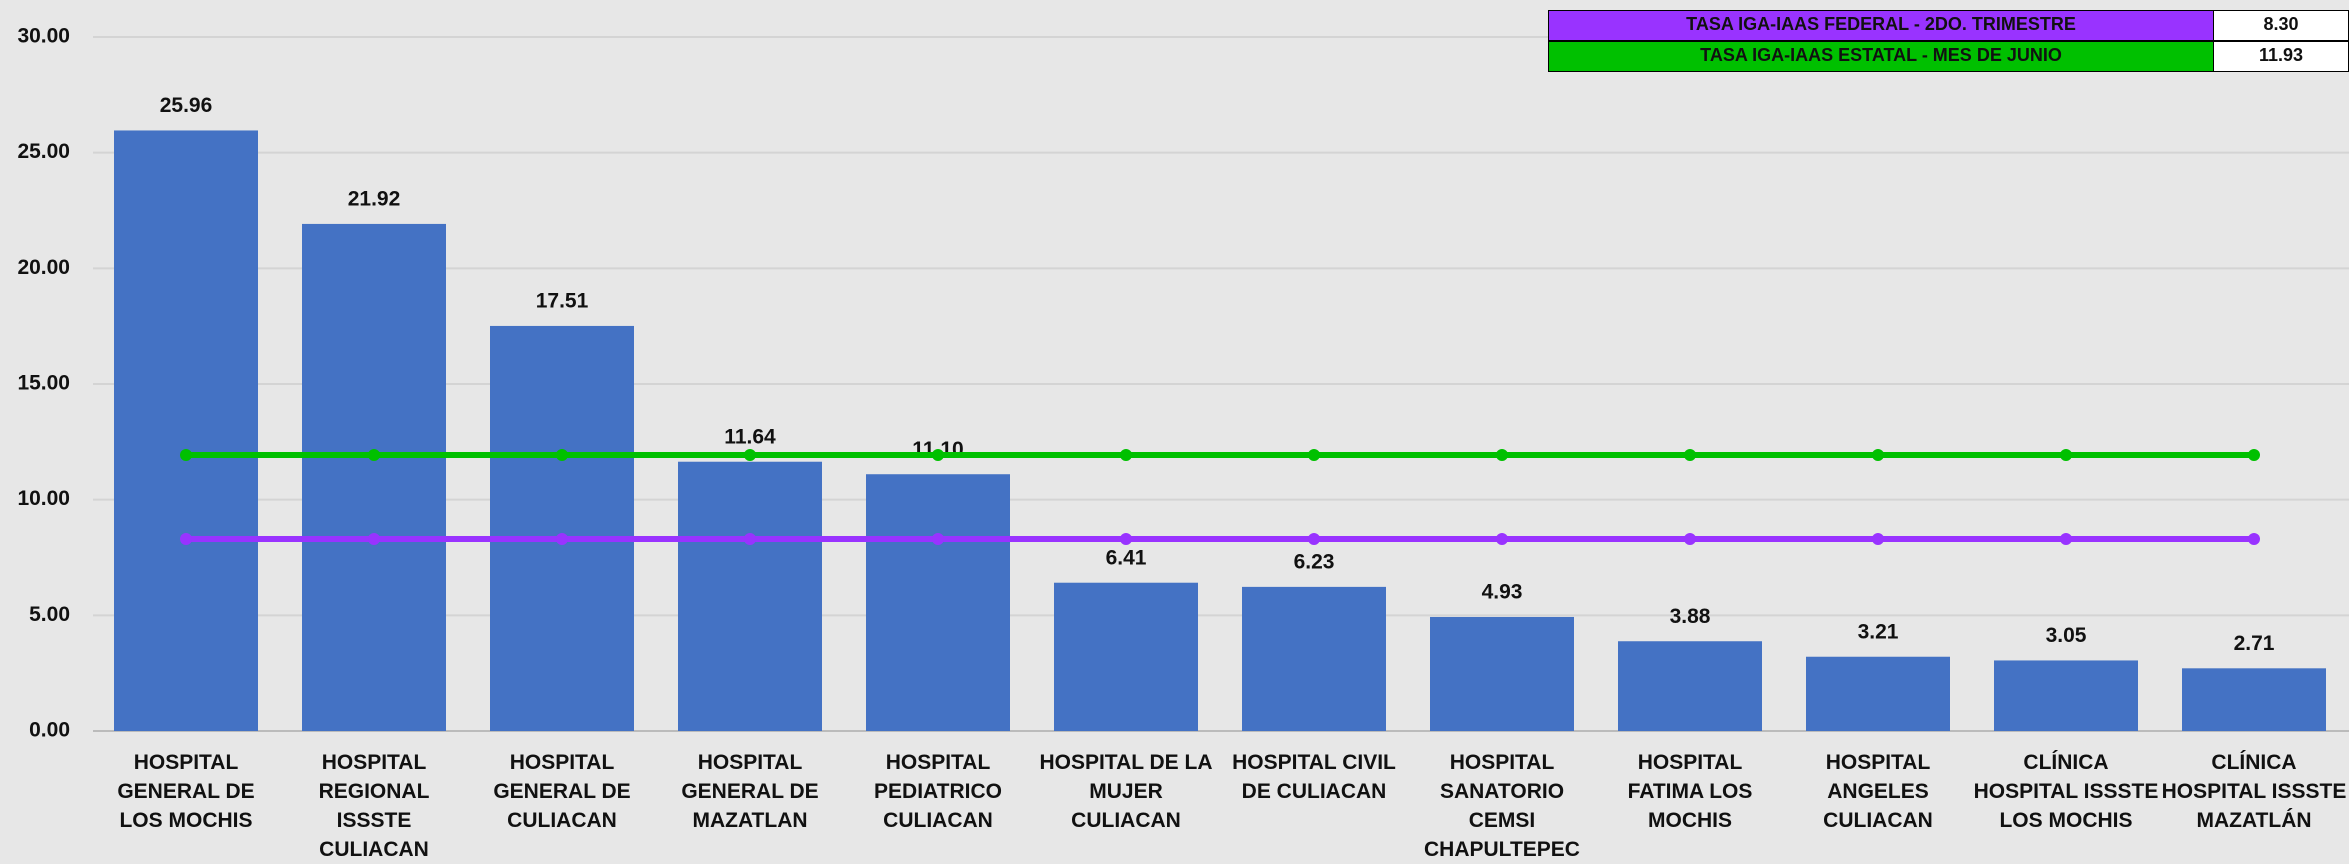 This screenshot has height=864, width=2349. I want to click on x-tick-label: HOSPITAL ANGELES CULIACAN, so click(1878, 791).